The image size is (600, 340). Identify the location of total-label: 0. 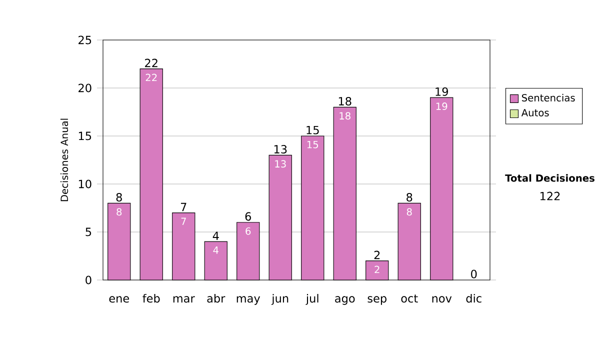
(474, 274).